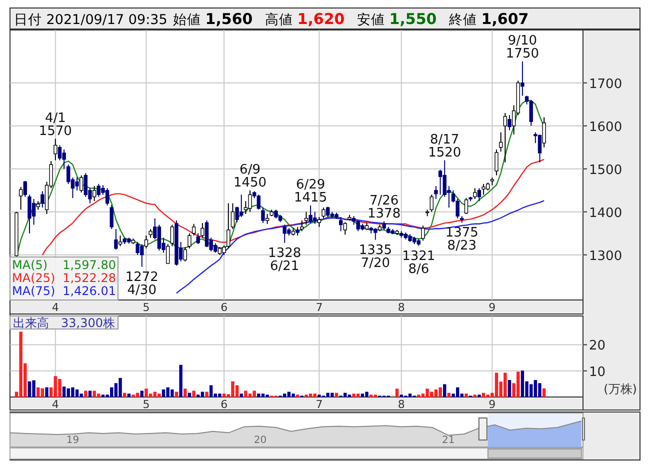  What do you see at coordinates (285, 260) in the screenshot?
I see `annotation: 1328 6/21` at bounding box center [285, 260].